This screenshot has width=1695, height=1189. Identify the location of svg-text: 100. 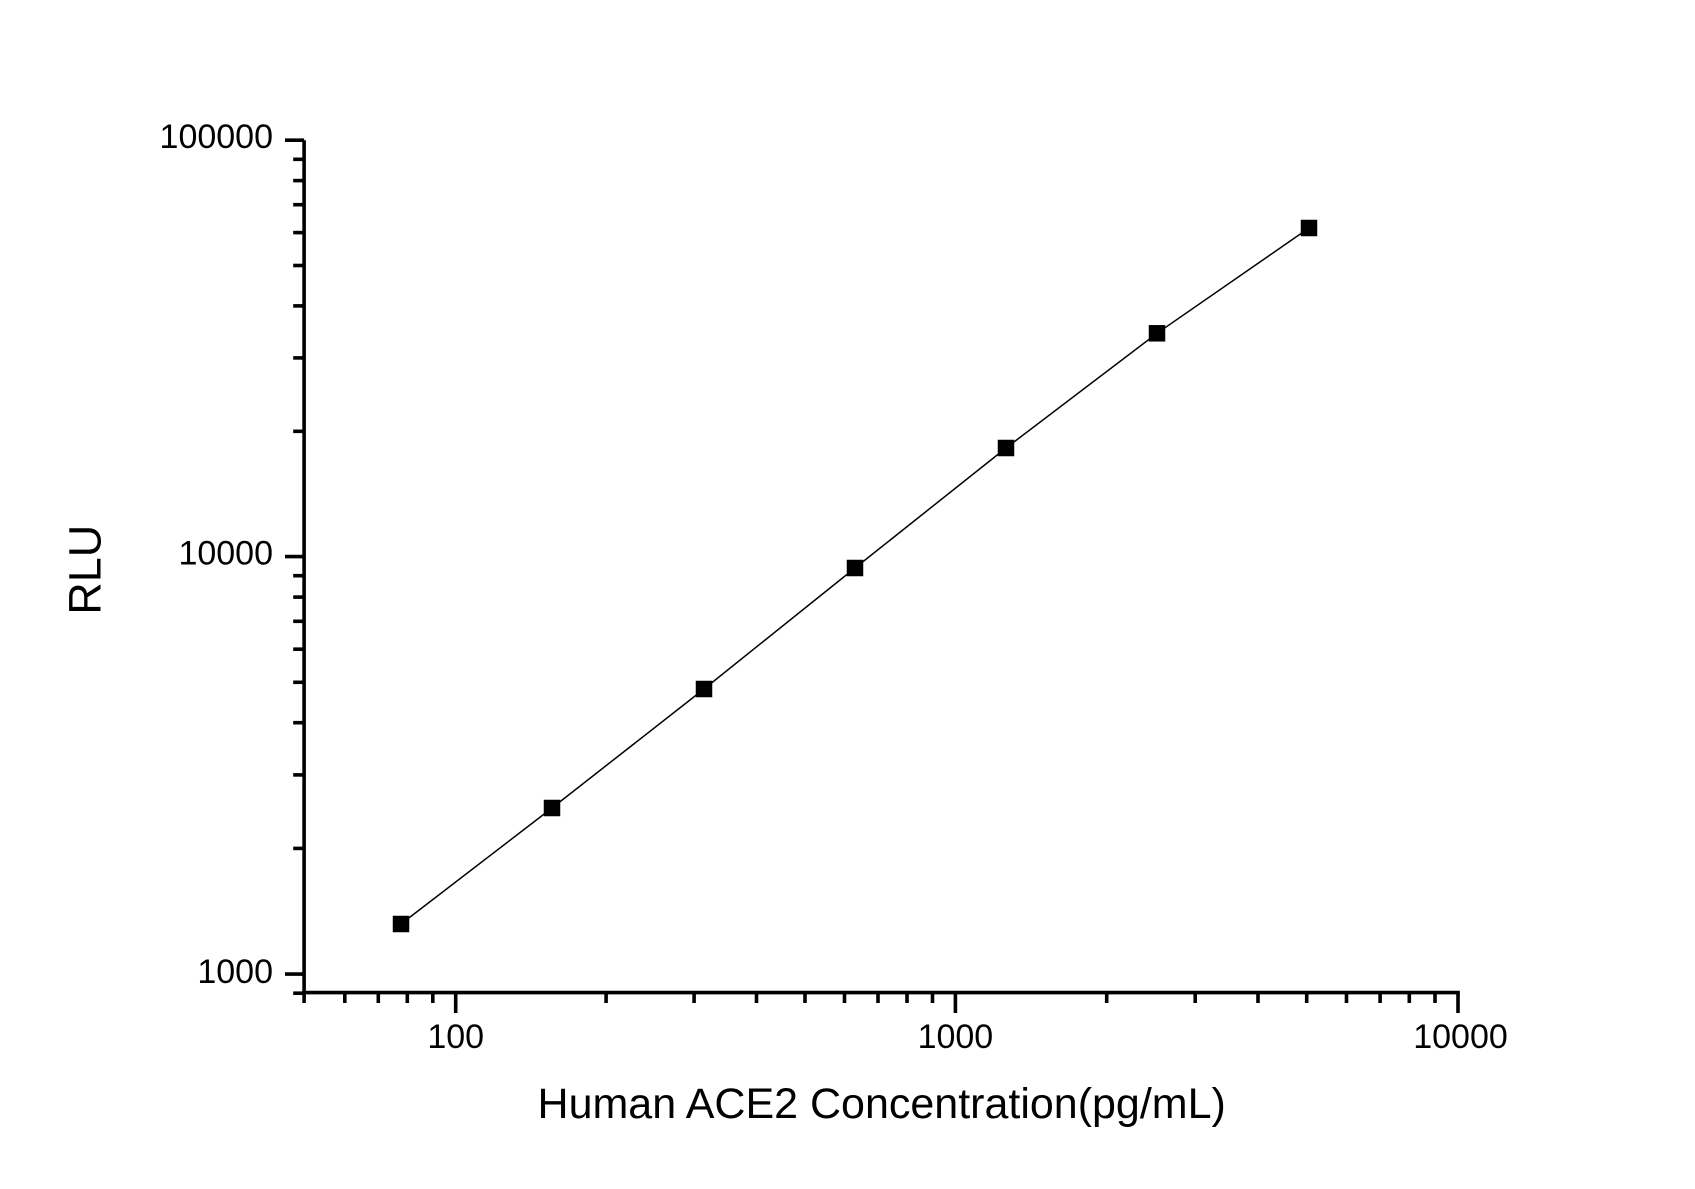
(455, 1037).